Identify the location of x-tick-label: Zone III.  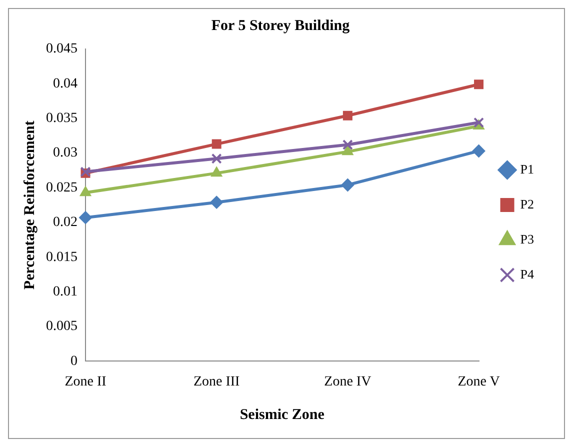
(216, 382).